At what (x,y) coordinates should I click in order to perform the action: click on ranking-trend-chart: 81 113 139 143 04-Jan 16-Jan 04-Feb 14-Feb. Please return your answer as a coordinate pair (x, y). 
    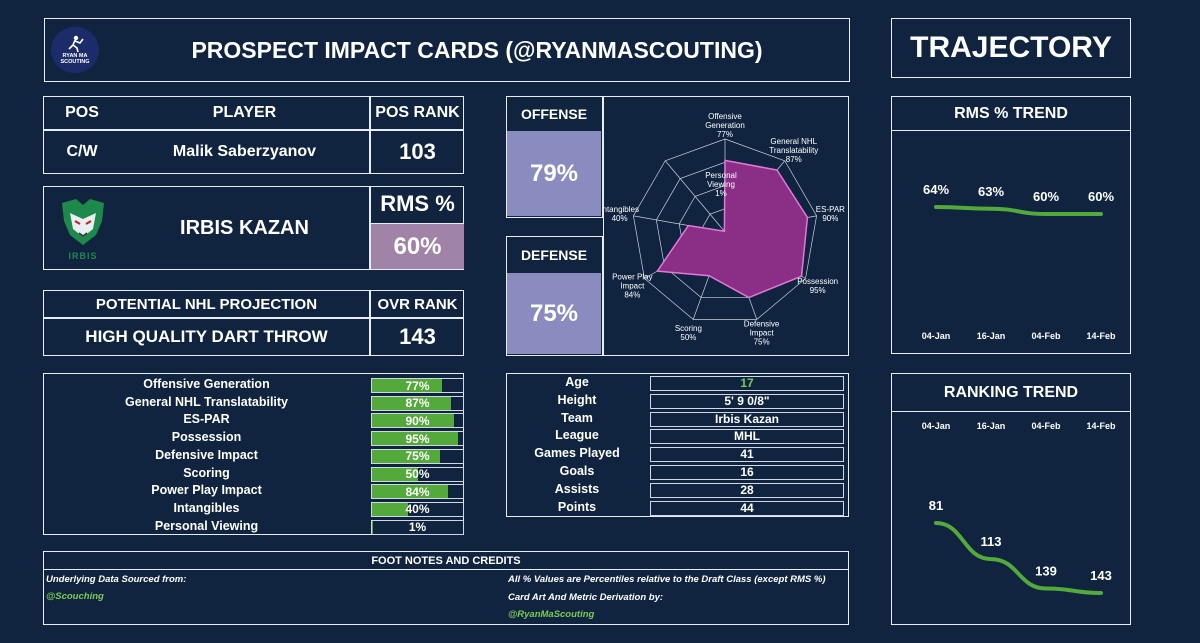
    Looking at the image, I should click on (1019, 508).